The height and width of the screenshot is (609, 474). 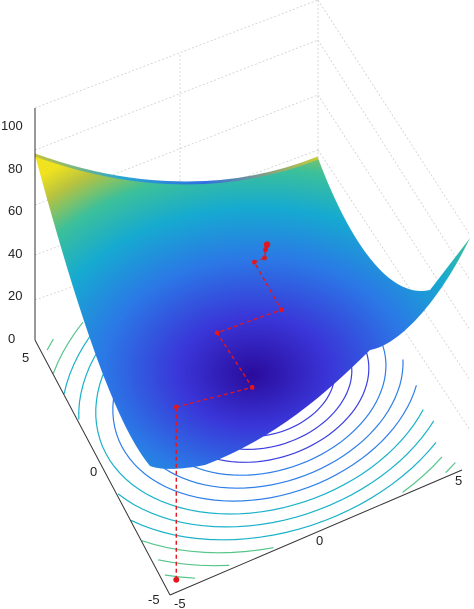 I want to click on z-tick-40: 40, so click(x=15, y=253).